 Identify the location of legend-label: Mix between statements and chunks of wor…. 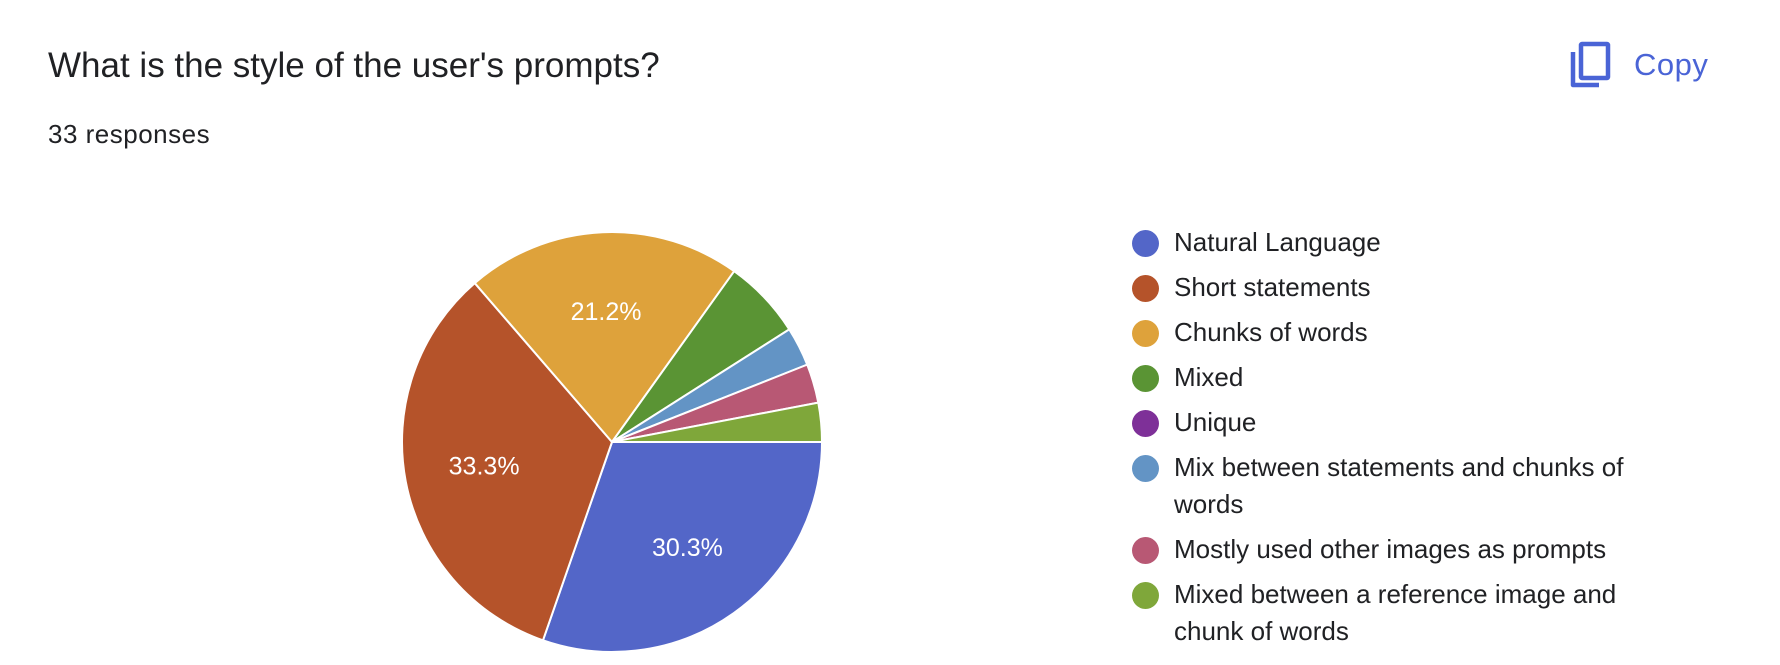
(1399, 485).